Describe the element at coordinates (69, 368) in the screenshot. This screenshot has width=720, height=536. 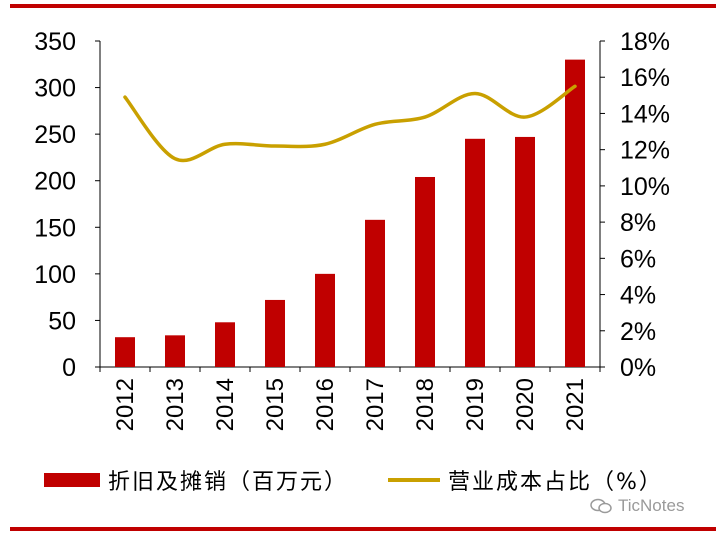
I see `y-left-tick-label: 0` at that location.